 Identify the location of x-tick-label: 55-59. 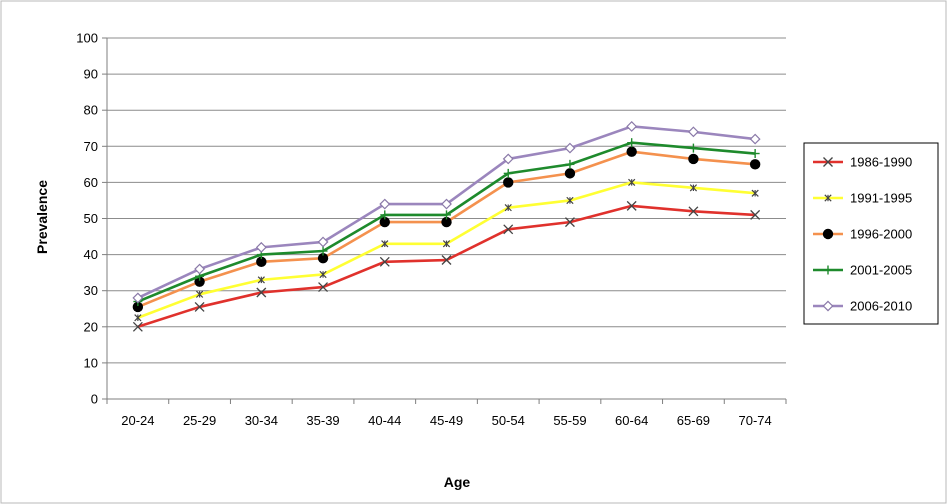
(569, 420).